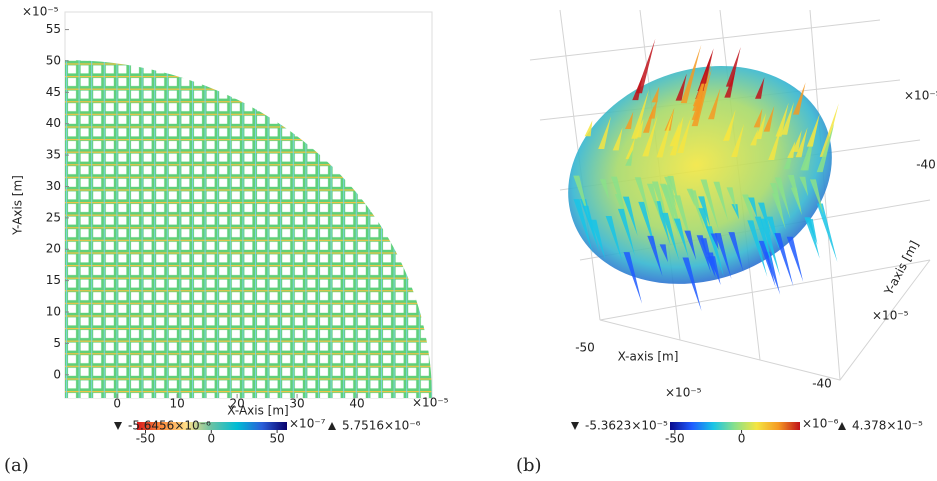  I want to click on y-tick-label: 10, so click(53, 312).